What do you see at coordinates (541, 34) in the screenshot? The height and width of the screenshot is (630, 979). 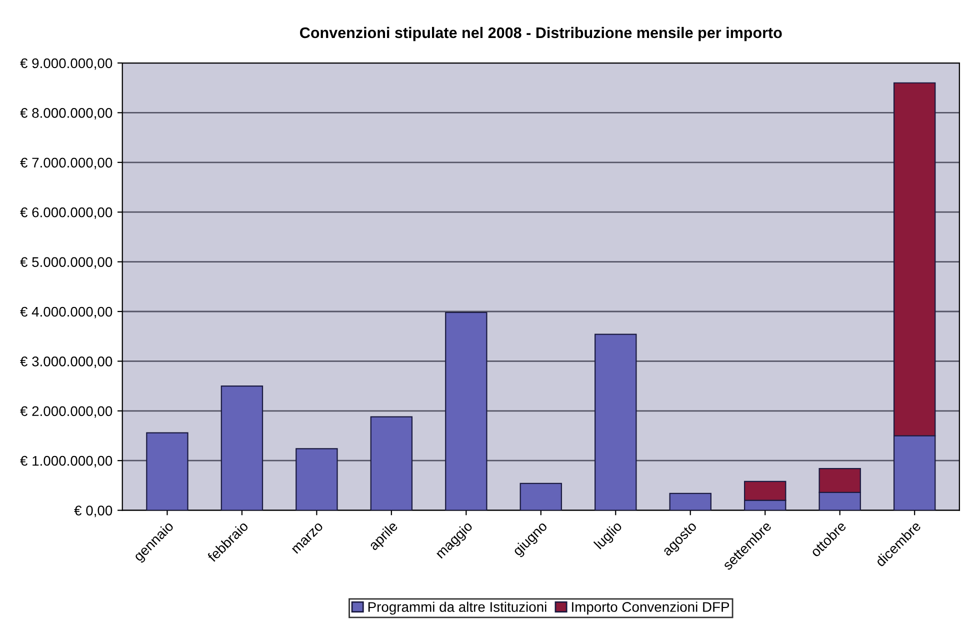 I see `chart-title: Convenzioni stipulate nel 2008 - Distribuzione mensile per importo` at bounding box center [541, 34].